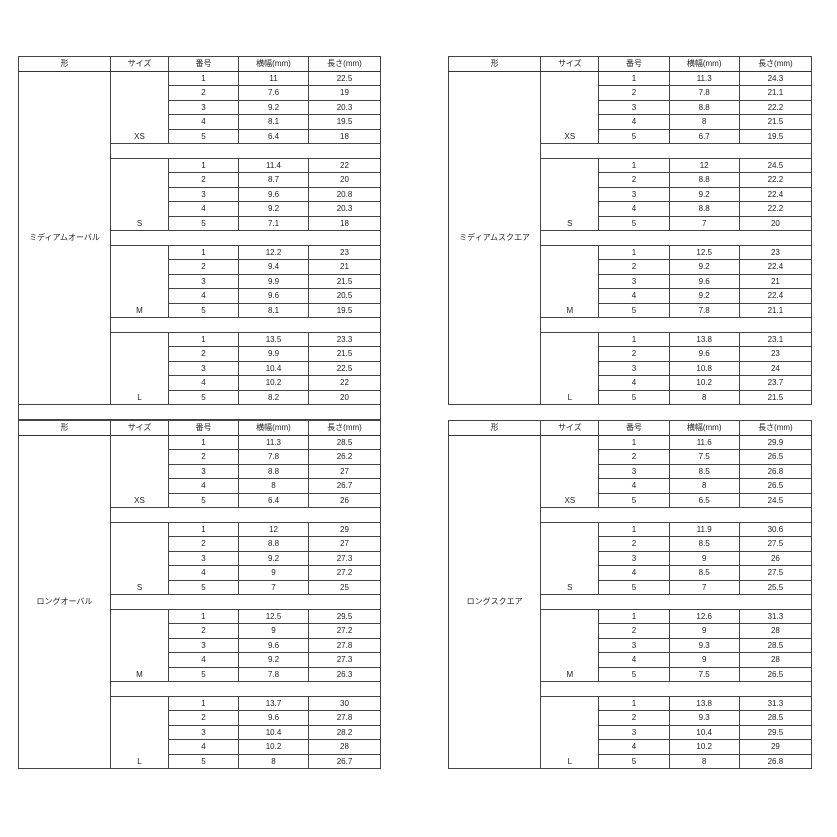 Image resolution: width=837 pixels, height=837 pixels. What do you see at coordinates (273, 718) in the screenshot?
I see `width-mm: 9.6` at bounding box center [273, 718].